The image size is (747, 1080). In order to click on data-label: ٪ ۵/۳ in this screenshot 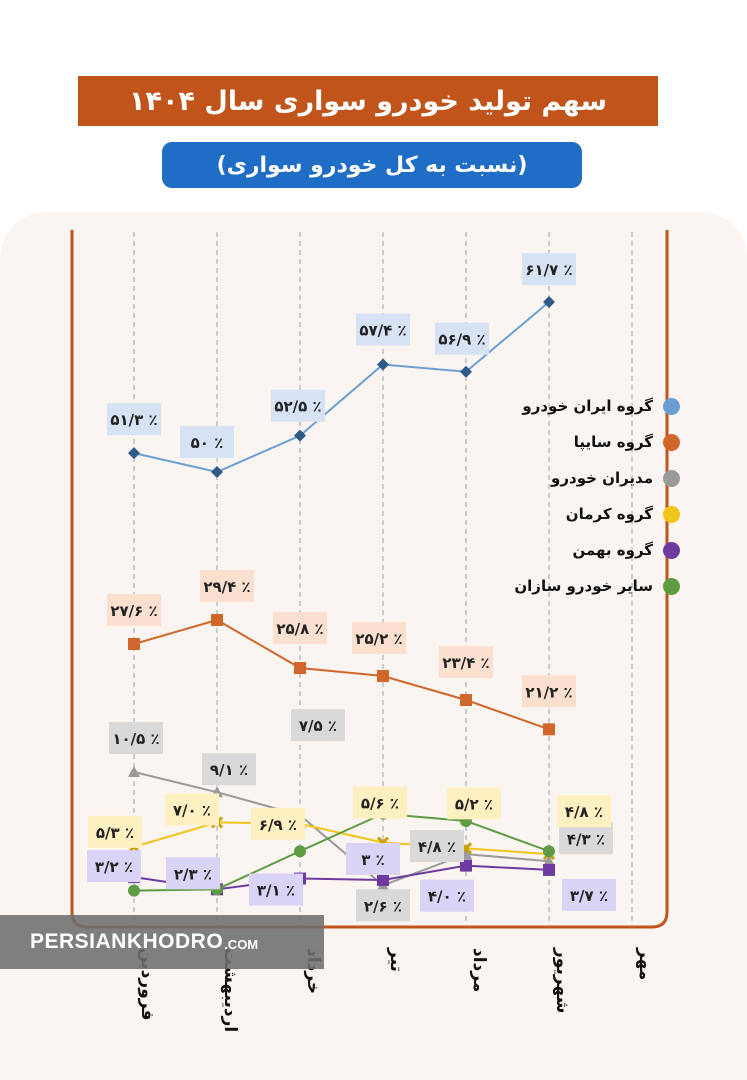, I will do `click(115, 833)`.